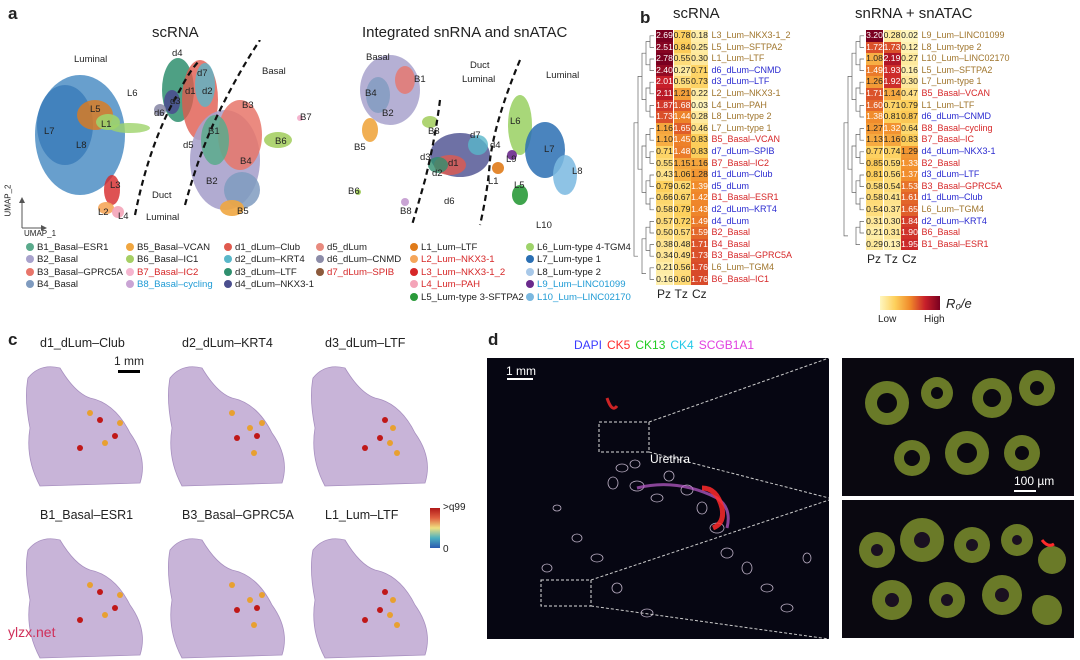  Describe the element at coordinates (740, 162) in the screenshot. I see `heatmap-left-row-label: B7_Basal–IC2` at that location.